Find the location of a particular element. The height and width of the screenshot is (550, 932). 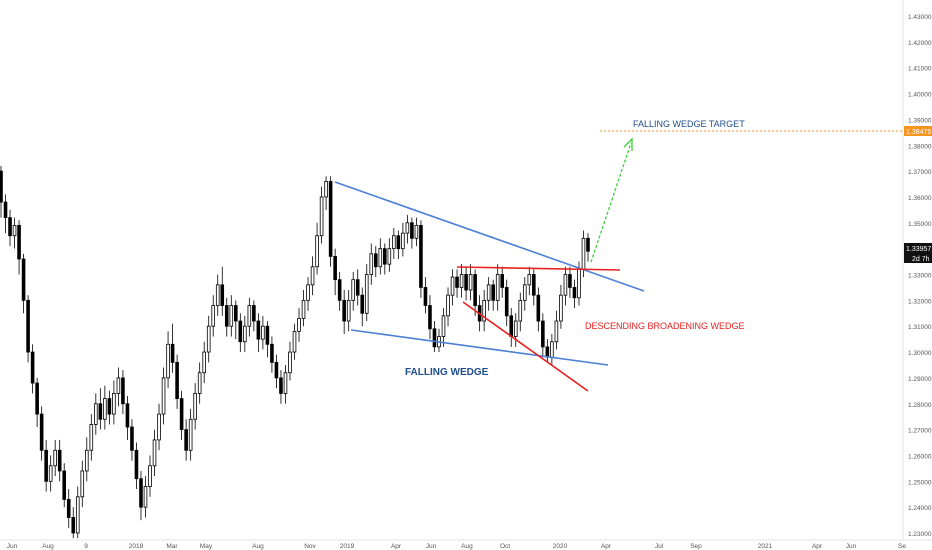

resistance-line is located at coordinates (538, 268).